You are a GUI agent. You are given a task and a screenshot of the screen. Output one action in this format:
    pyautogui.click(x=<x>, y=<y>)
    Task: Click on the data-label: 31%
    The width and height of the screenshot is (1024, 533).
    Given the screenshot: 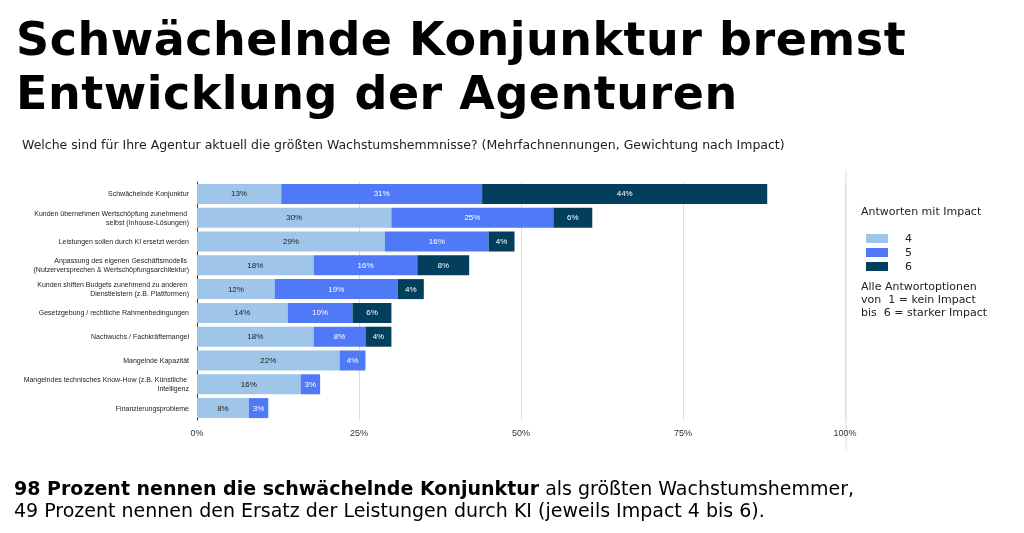 What is the action you would take?
    pyautogui.click(x=381, y=194)
    